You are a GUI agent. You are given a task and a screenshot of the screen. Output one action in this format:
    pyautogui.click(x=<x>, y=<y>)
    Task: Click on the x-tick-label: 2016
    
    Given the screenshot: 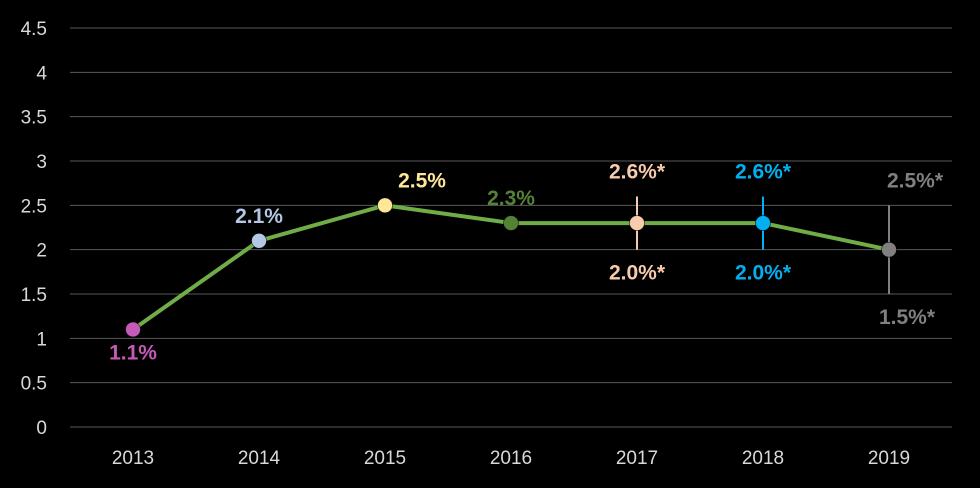 What is the action you would take?
    pyautogui.click(x=511, y=458)
    